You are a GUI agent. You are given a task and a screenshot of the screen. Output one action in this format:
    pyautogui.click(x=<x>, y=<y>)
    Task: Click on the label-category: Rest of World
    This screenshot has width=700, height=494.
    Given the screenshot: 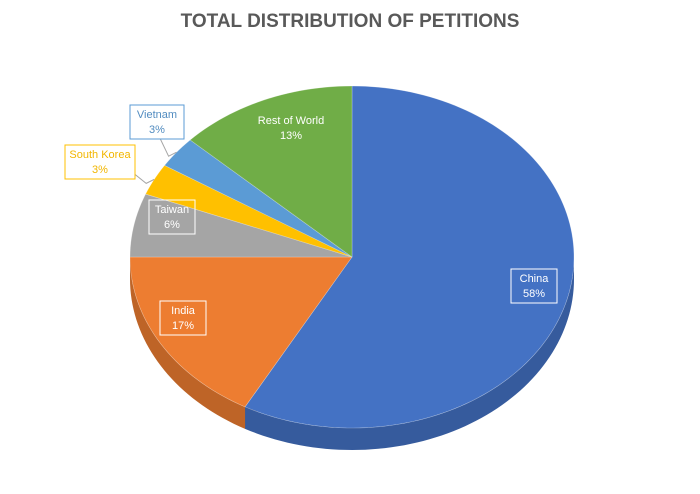 What is the action you would take?
    pyautogui.click(x=291, y=121)
    